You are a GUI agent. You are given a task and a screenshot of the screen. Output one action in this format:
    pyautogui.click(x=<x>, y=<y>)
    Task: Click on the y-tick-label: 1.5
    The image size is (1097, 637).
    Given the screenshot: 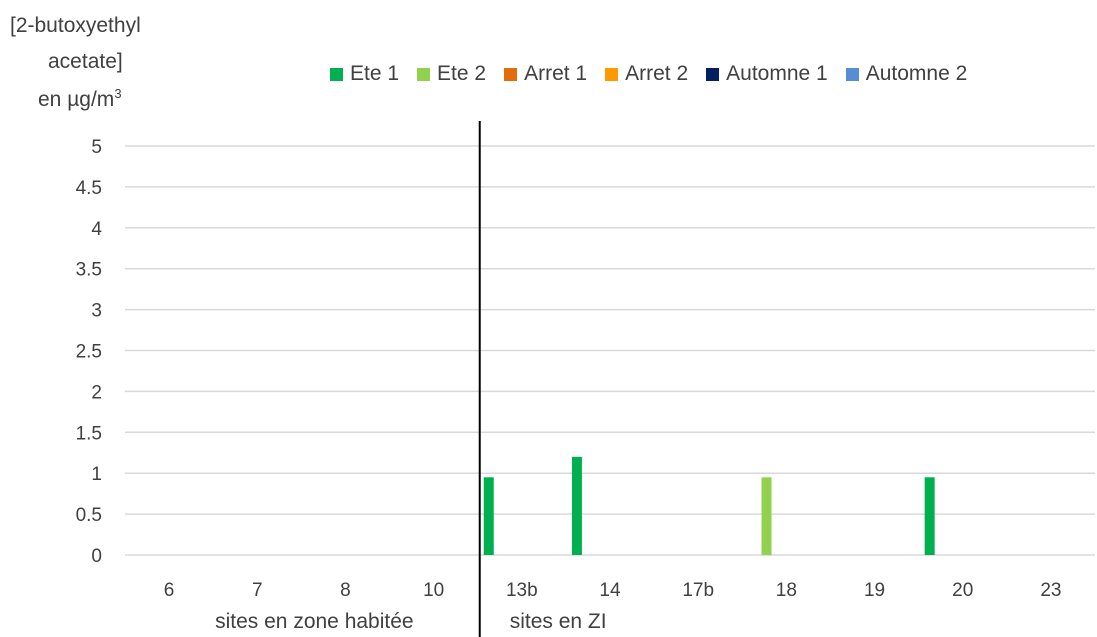 What is the action you would take?
    pyautogui.click(x=89, y=433)
    